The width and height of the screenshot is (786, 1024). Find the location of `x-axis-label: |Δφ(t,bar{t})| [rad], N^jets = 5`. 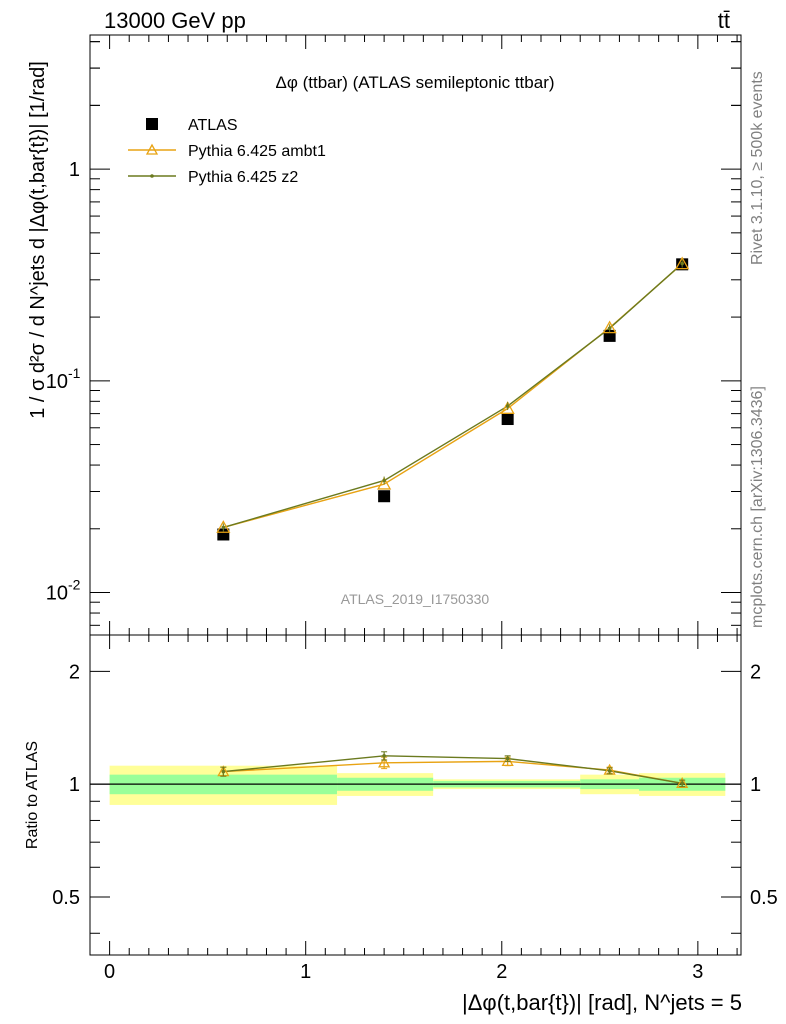

x-axis-label: |Δφ(t,bar{t})| [rad], N^jets = 5 is located at coordinates (602, 1002).